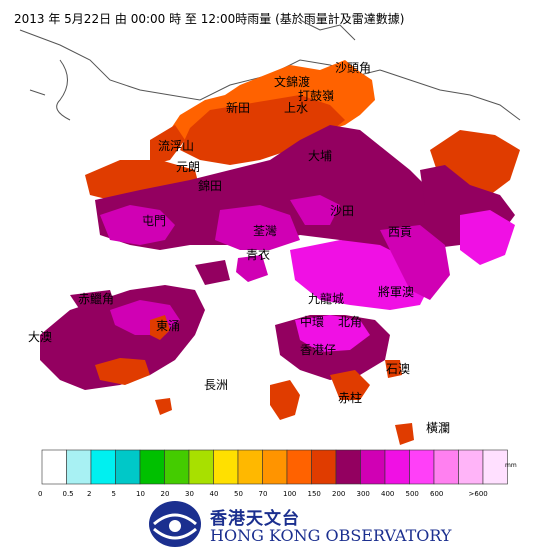 The image size is (545, 554). I want to click on place-label-tai-po: 大埔, so click(320, 156).